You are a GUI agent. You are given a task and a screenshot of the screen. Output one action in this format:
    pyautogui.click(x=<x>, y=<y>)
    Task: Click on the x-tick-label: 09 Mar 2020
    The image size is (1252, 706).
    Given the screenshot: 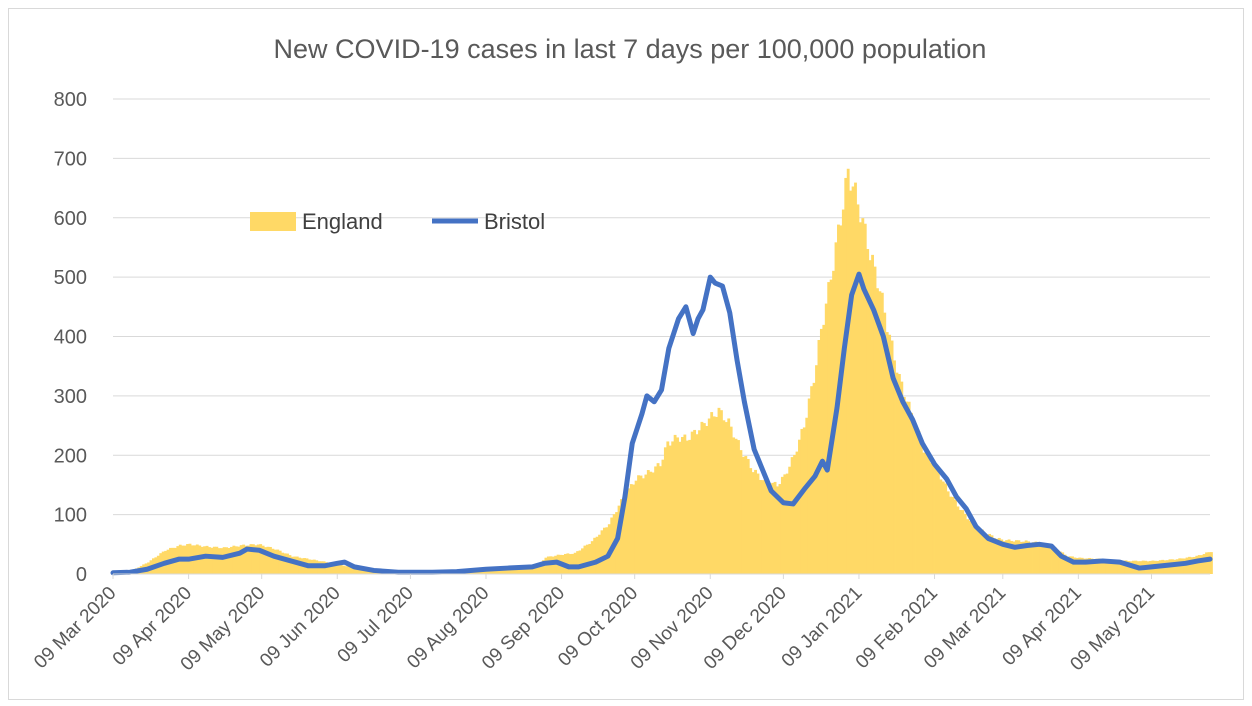 What is the action you would take?
    pyautogui.click(x=75, y=628)
    